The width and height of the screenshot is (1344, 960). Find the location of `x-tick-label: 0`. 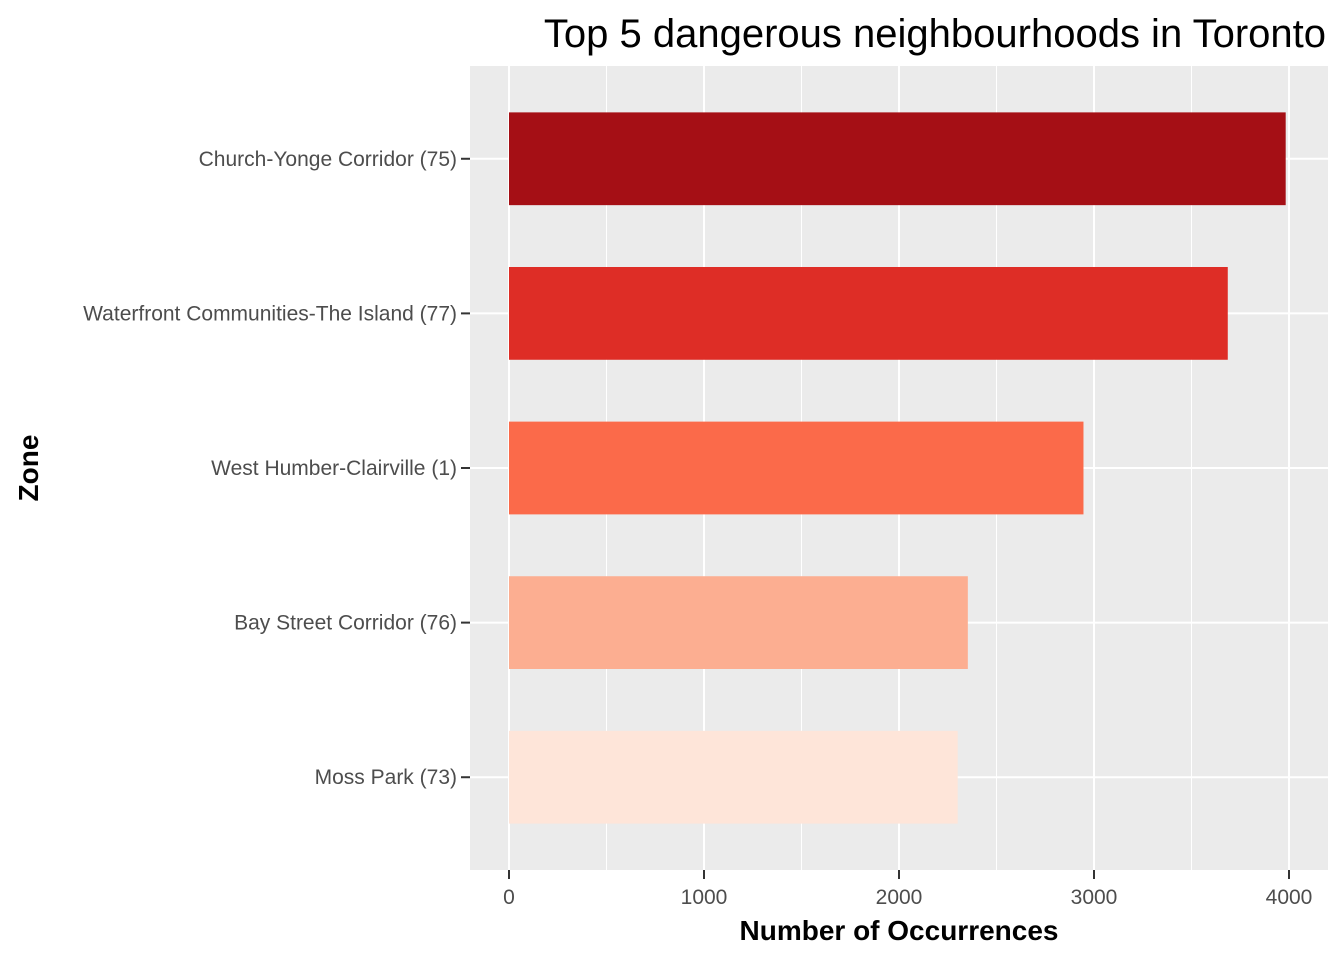

x-tick-label: 0 is located at coordinates (509, 897).